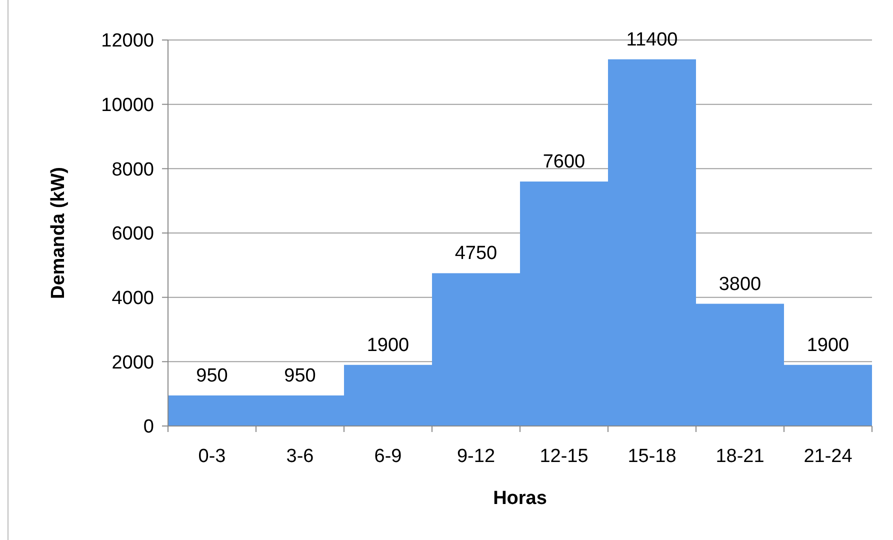  Describe the element at coordinates (828, 456) in the screenshot. I see `x-tick-label: 21-24` at that location.